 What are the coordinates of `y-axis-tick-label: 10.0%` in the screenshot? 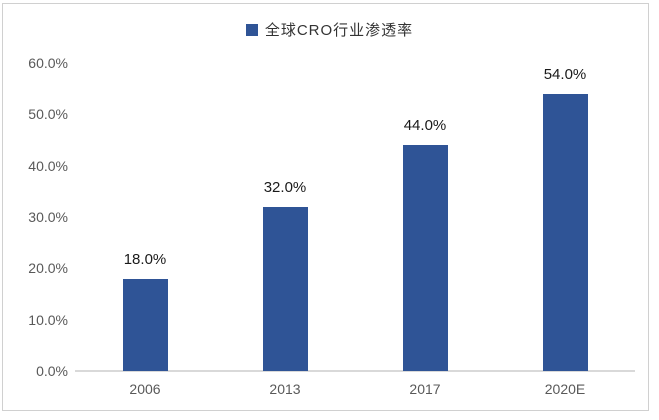 It's located at (48, 319).